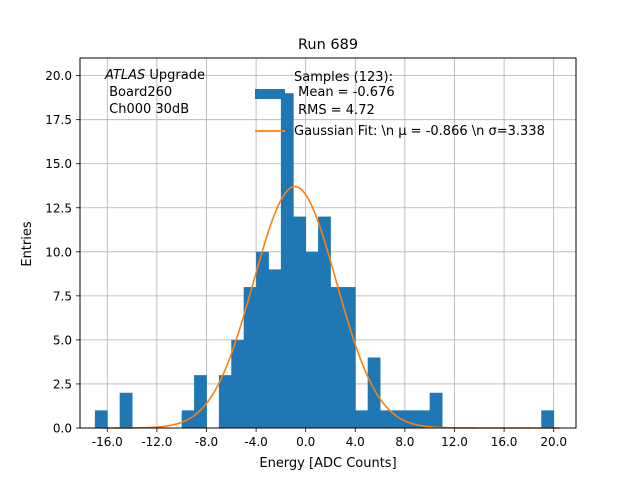 This screenshot has height=480, width=640. Describe the element at coordinates (355, 442) in the screenshot. I see `x-tick-label: 4.0` at that location.